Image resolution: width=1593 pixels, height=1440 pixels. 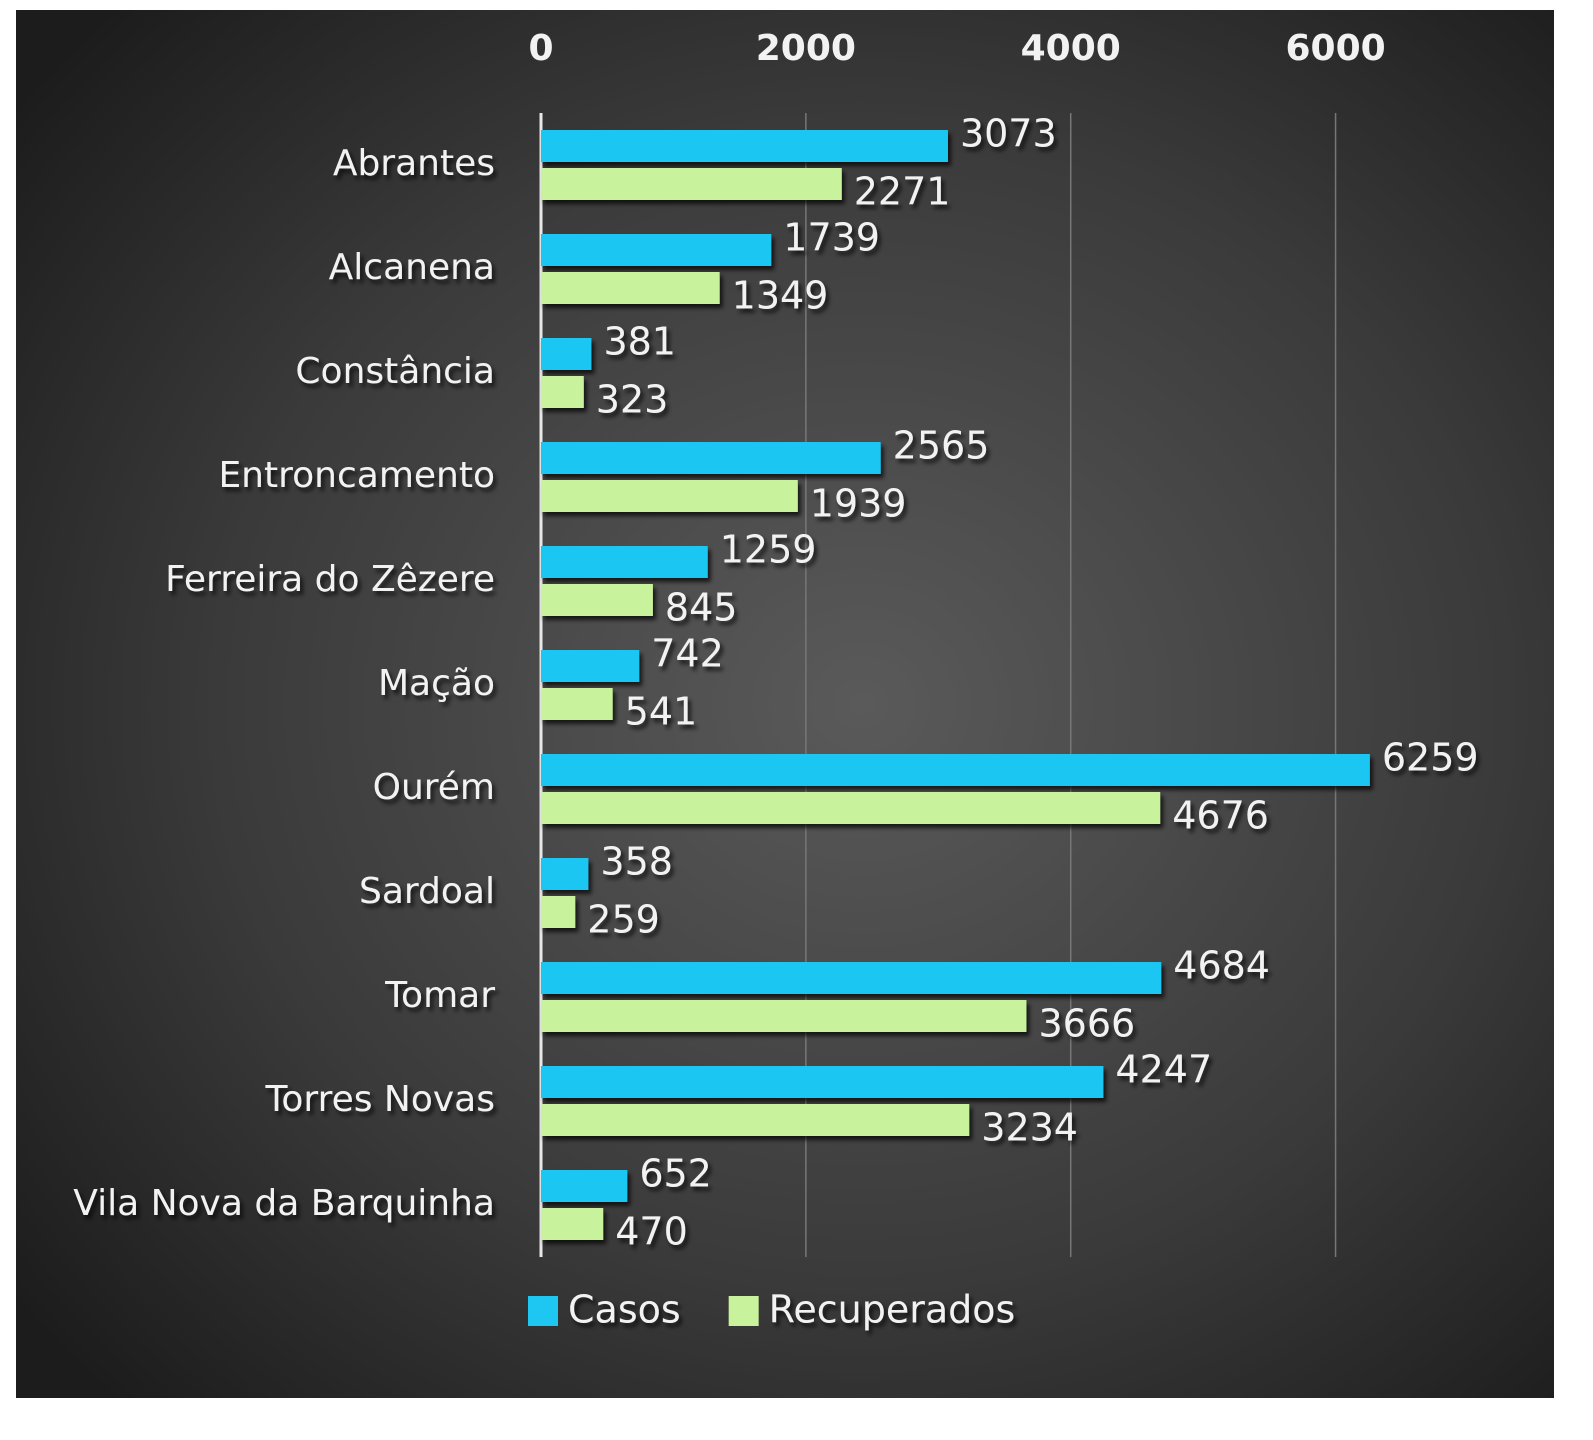 What do you see at coordinates (356, 475) in the screenshot?
I see `y-tick-label: Entroncamento` at bounding box center [356, 475].